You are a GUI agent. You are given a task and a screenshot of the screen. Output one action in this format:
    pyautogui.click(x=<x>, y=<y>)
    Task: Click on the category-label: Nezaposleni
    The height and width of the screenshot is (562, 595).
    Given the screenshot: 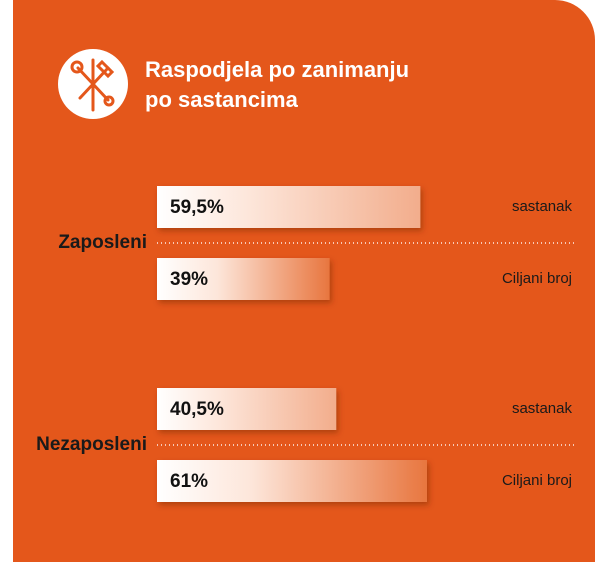 What is the action you would take?
    pyautogui.click(x=91, y=444)
    